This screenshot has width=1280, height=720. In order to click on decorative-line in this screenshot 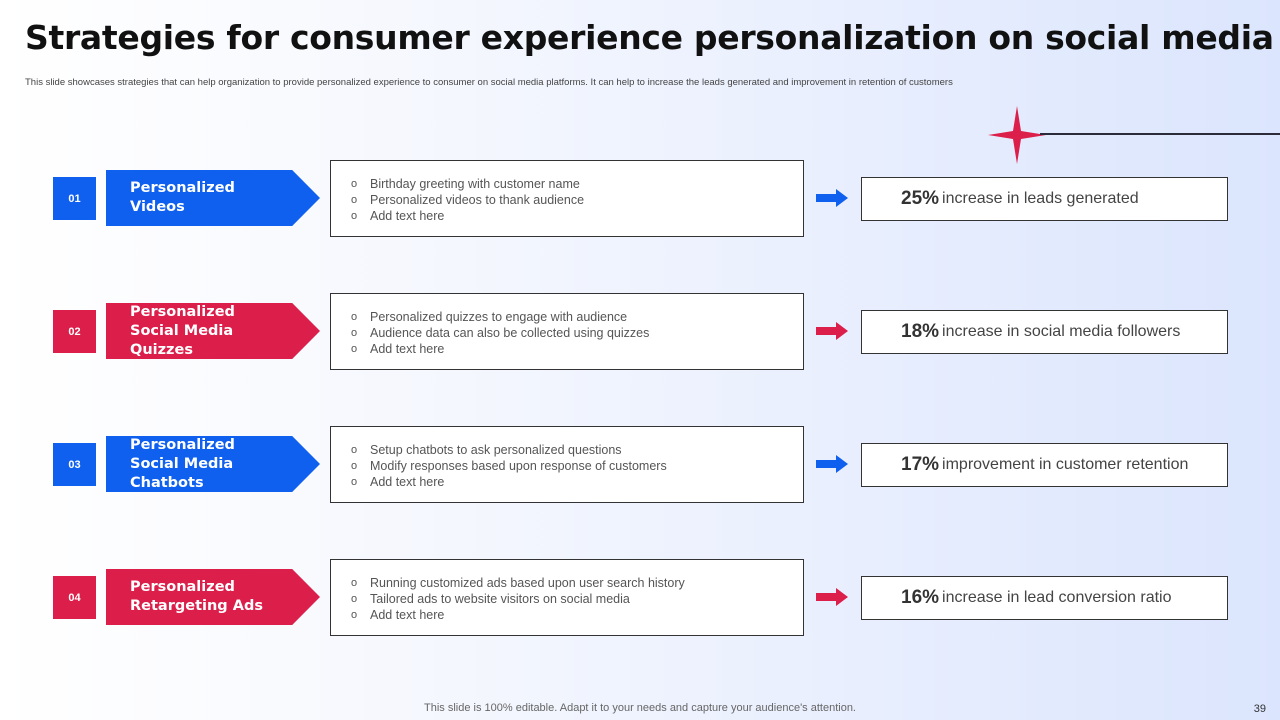, I will do `click(1160, 134)`.